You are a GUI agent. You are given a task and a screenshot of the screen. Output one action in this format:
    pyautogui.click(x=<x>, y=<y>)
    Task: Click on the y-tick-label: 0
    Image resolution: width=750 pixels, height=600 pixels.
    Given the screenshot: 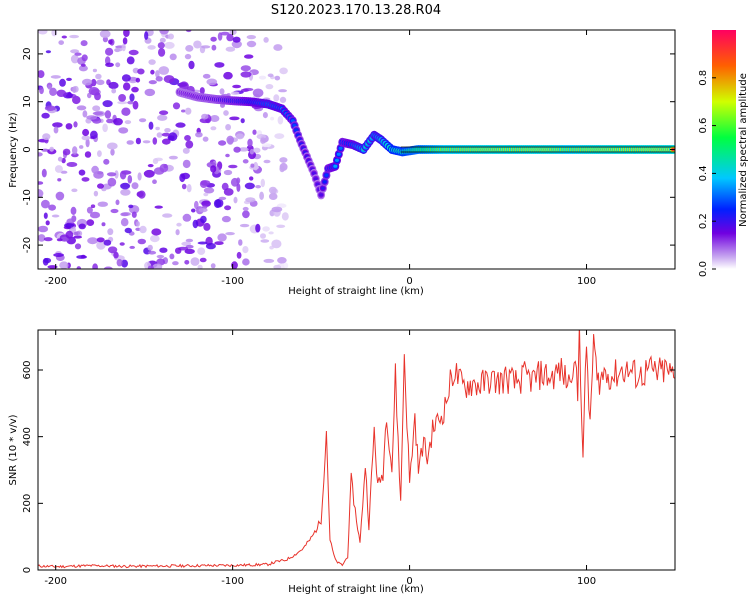 What is the action you would take?
    pyautogui.click(x=27, y=149)
    